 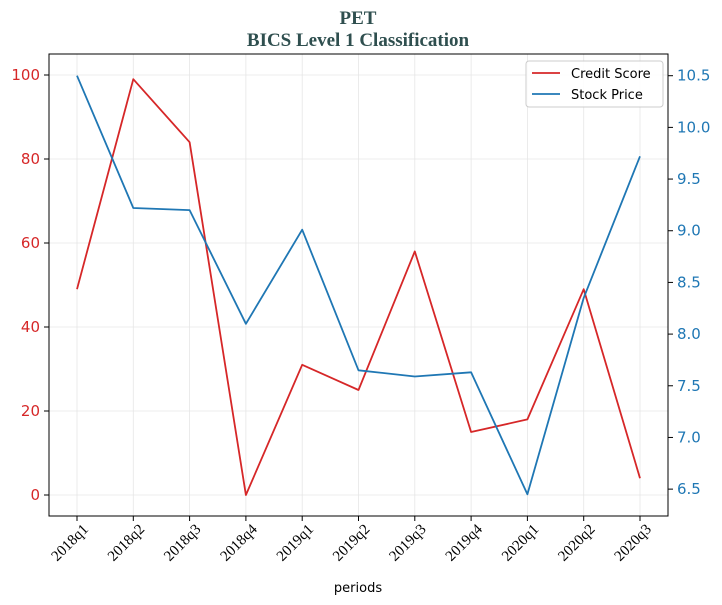 What do you see at coordinates (407, 543) in the screenshot?
I see `x-tick-label: 2019q3` at bounding box center [407, 543].